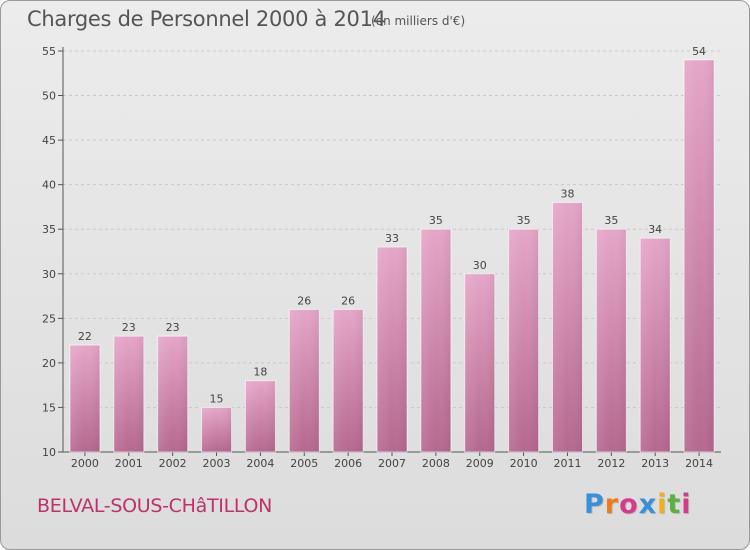 The width and height of the screenshot is (750, 550). What do you see at coordinates (480, 463) in the screenshot?
I see `x-tick-label: 2009` at bounding box center [480, 463].